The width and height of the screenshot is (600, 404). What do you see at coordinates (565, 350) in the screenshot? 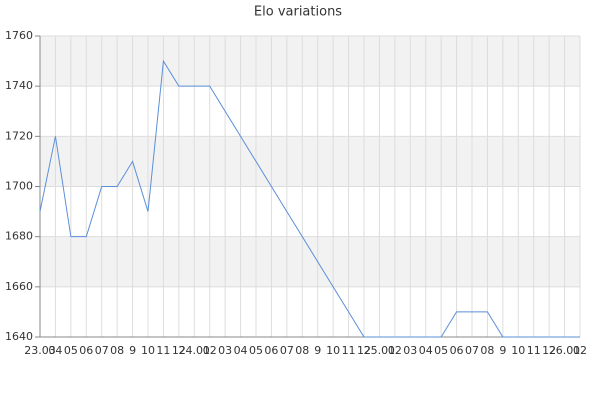
I see `x-tick-label: 26.01` at bounding box center [565, 350].